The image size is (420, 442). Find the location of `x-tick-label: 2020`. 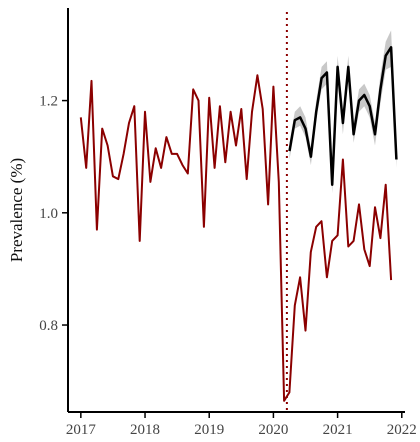

x-tick-label: 2020 is located at coordinates (273, 430).